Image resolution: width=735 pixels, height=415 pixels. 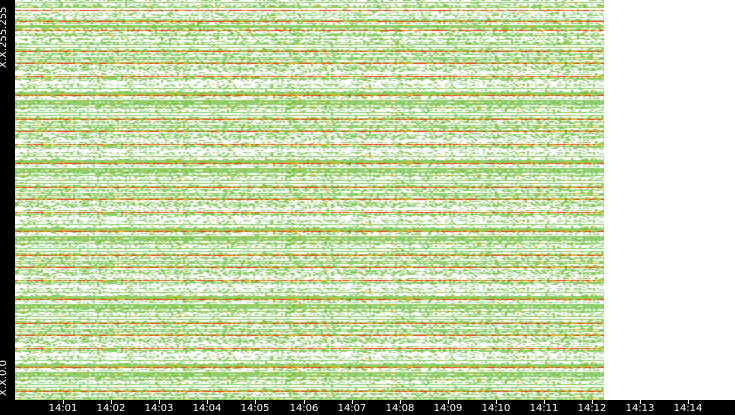 What do you see at coordinates (111, 408) in the screenshot?
I see `x-tick-label: 14:02` at bounding box center [111, 408].